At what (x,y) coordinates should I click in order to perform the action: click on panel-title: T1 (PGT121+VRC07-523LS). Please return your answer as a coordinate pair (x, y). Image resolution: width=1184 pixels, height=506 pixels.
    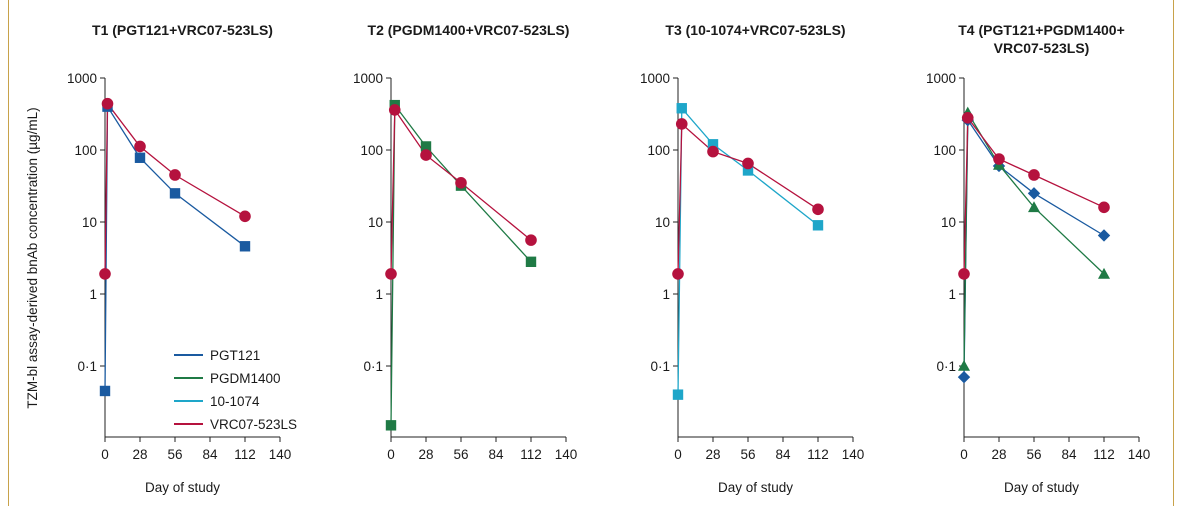
    Looking at the image, I should click on (182, 30).